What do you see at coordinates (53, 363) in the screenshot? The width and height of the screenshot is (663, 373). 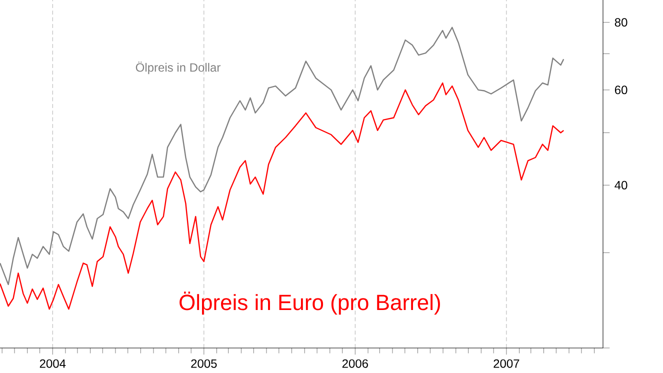 I see `x-tick-label: 2004` at bounding box center [53, 363].